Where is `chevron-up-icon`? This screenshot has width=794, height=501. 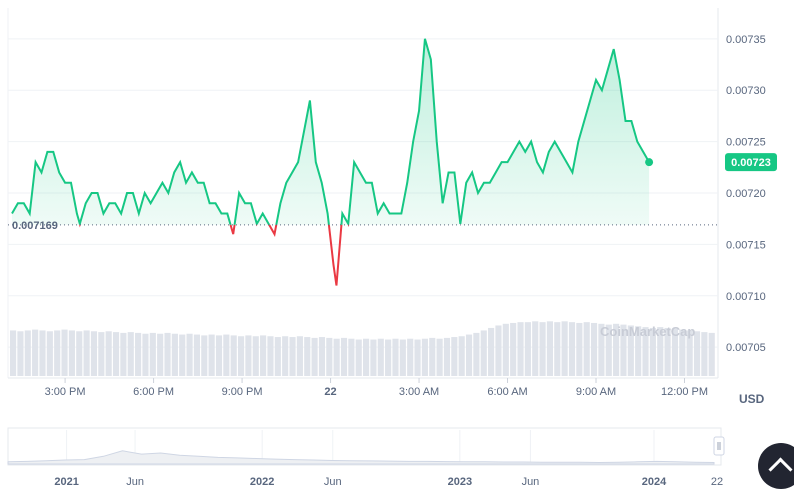
chevron-up-icon is located at coordinates (780, 469).